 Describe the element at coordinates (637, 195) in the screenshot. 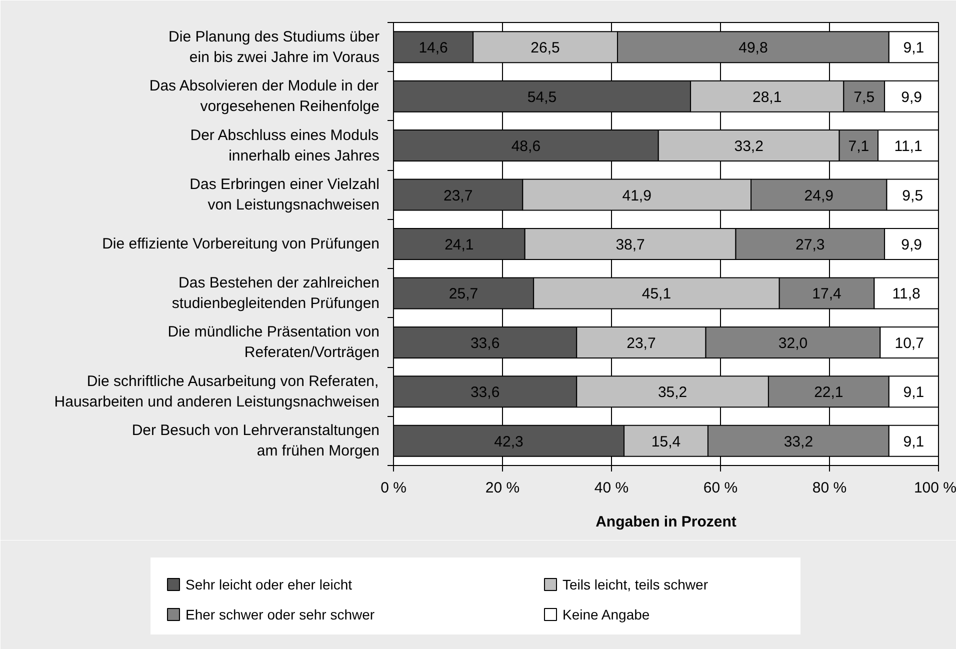

I see `data-label: 41,9` at that location.